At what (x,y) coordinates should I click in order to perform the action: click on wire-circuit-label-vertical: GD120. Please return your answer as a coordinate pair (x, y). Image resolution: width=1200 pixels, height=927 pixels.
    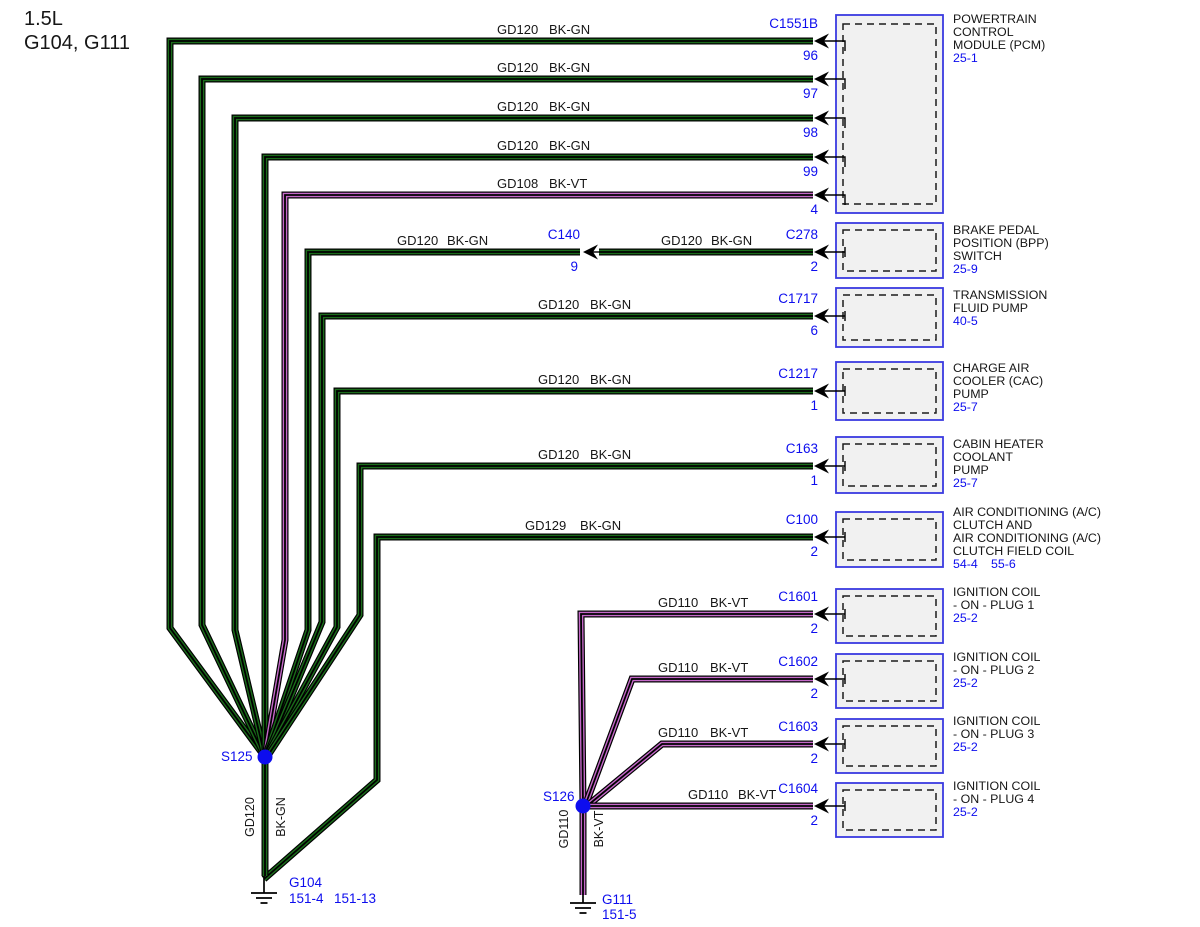
    Looking at the image, I should click on (250, 817).